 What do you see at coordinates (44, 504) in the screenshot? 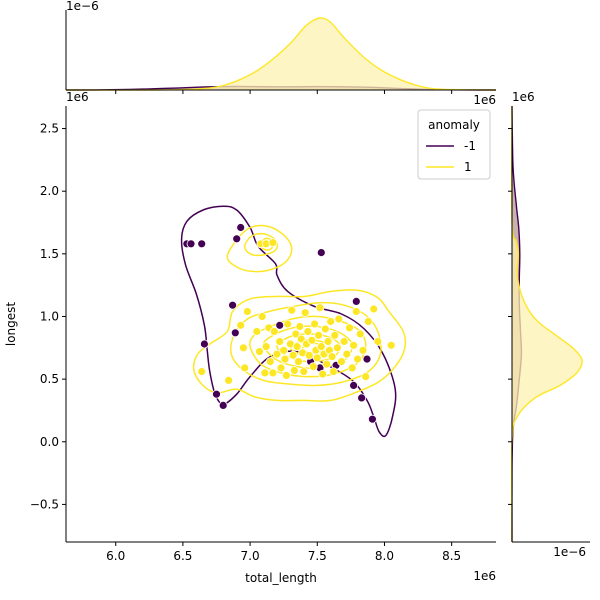
I see `y-tick-label: −0.5` at bounding box center [44, 504].